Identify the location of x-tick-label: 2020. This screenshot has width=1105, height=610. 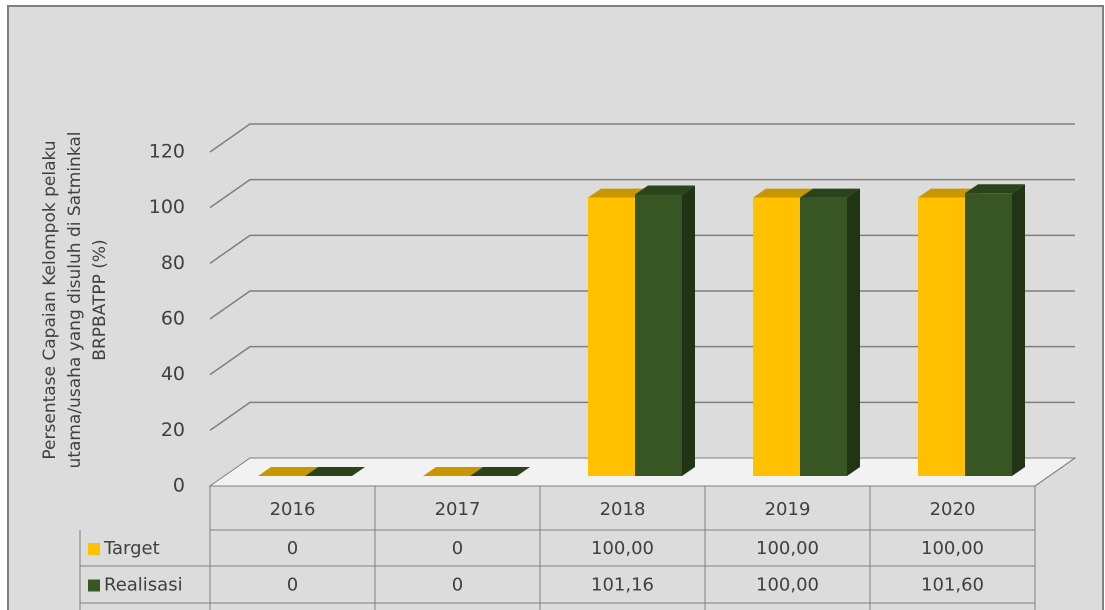
(953, 509).